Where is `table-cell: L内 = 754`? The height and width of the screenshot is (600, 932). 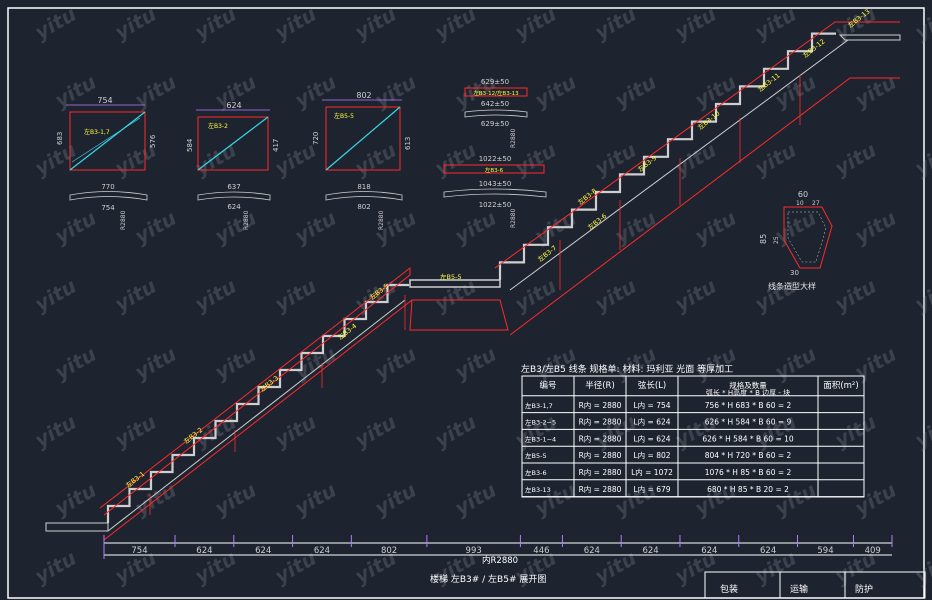 table-cell: L内 = 754 is located at coordinates (651, 405).